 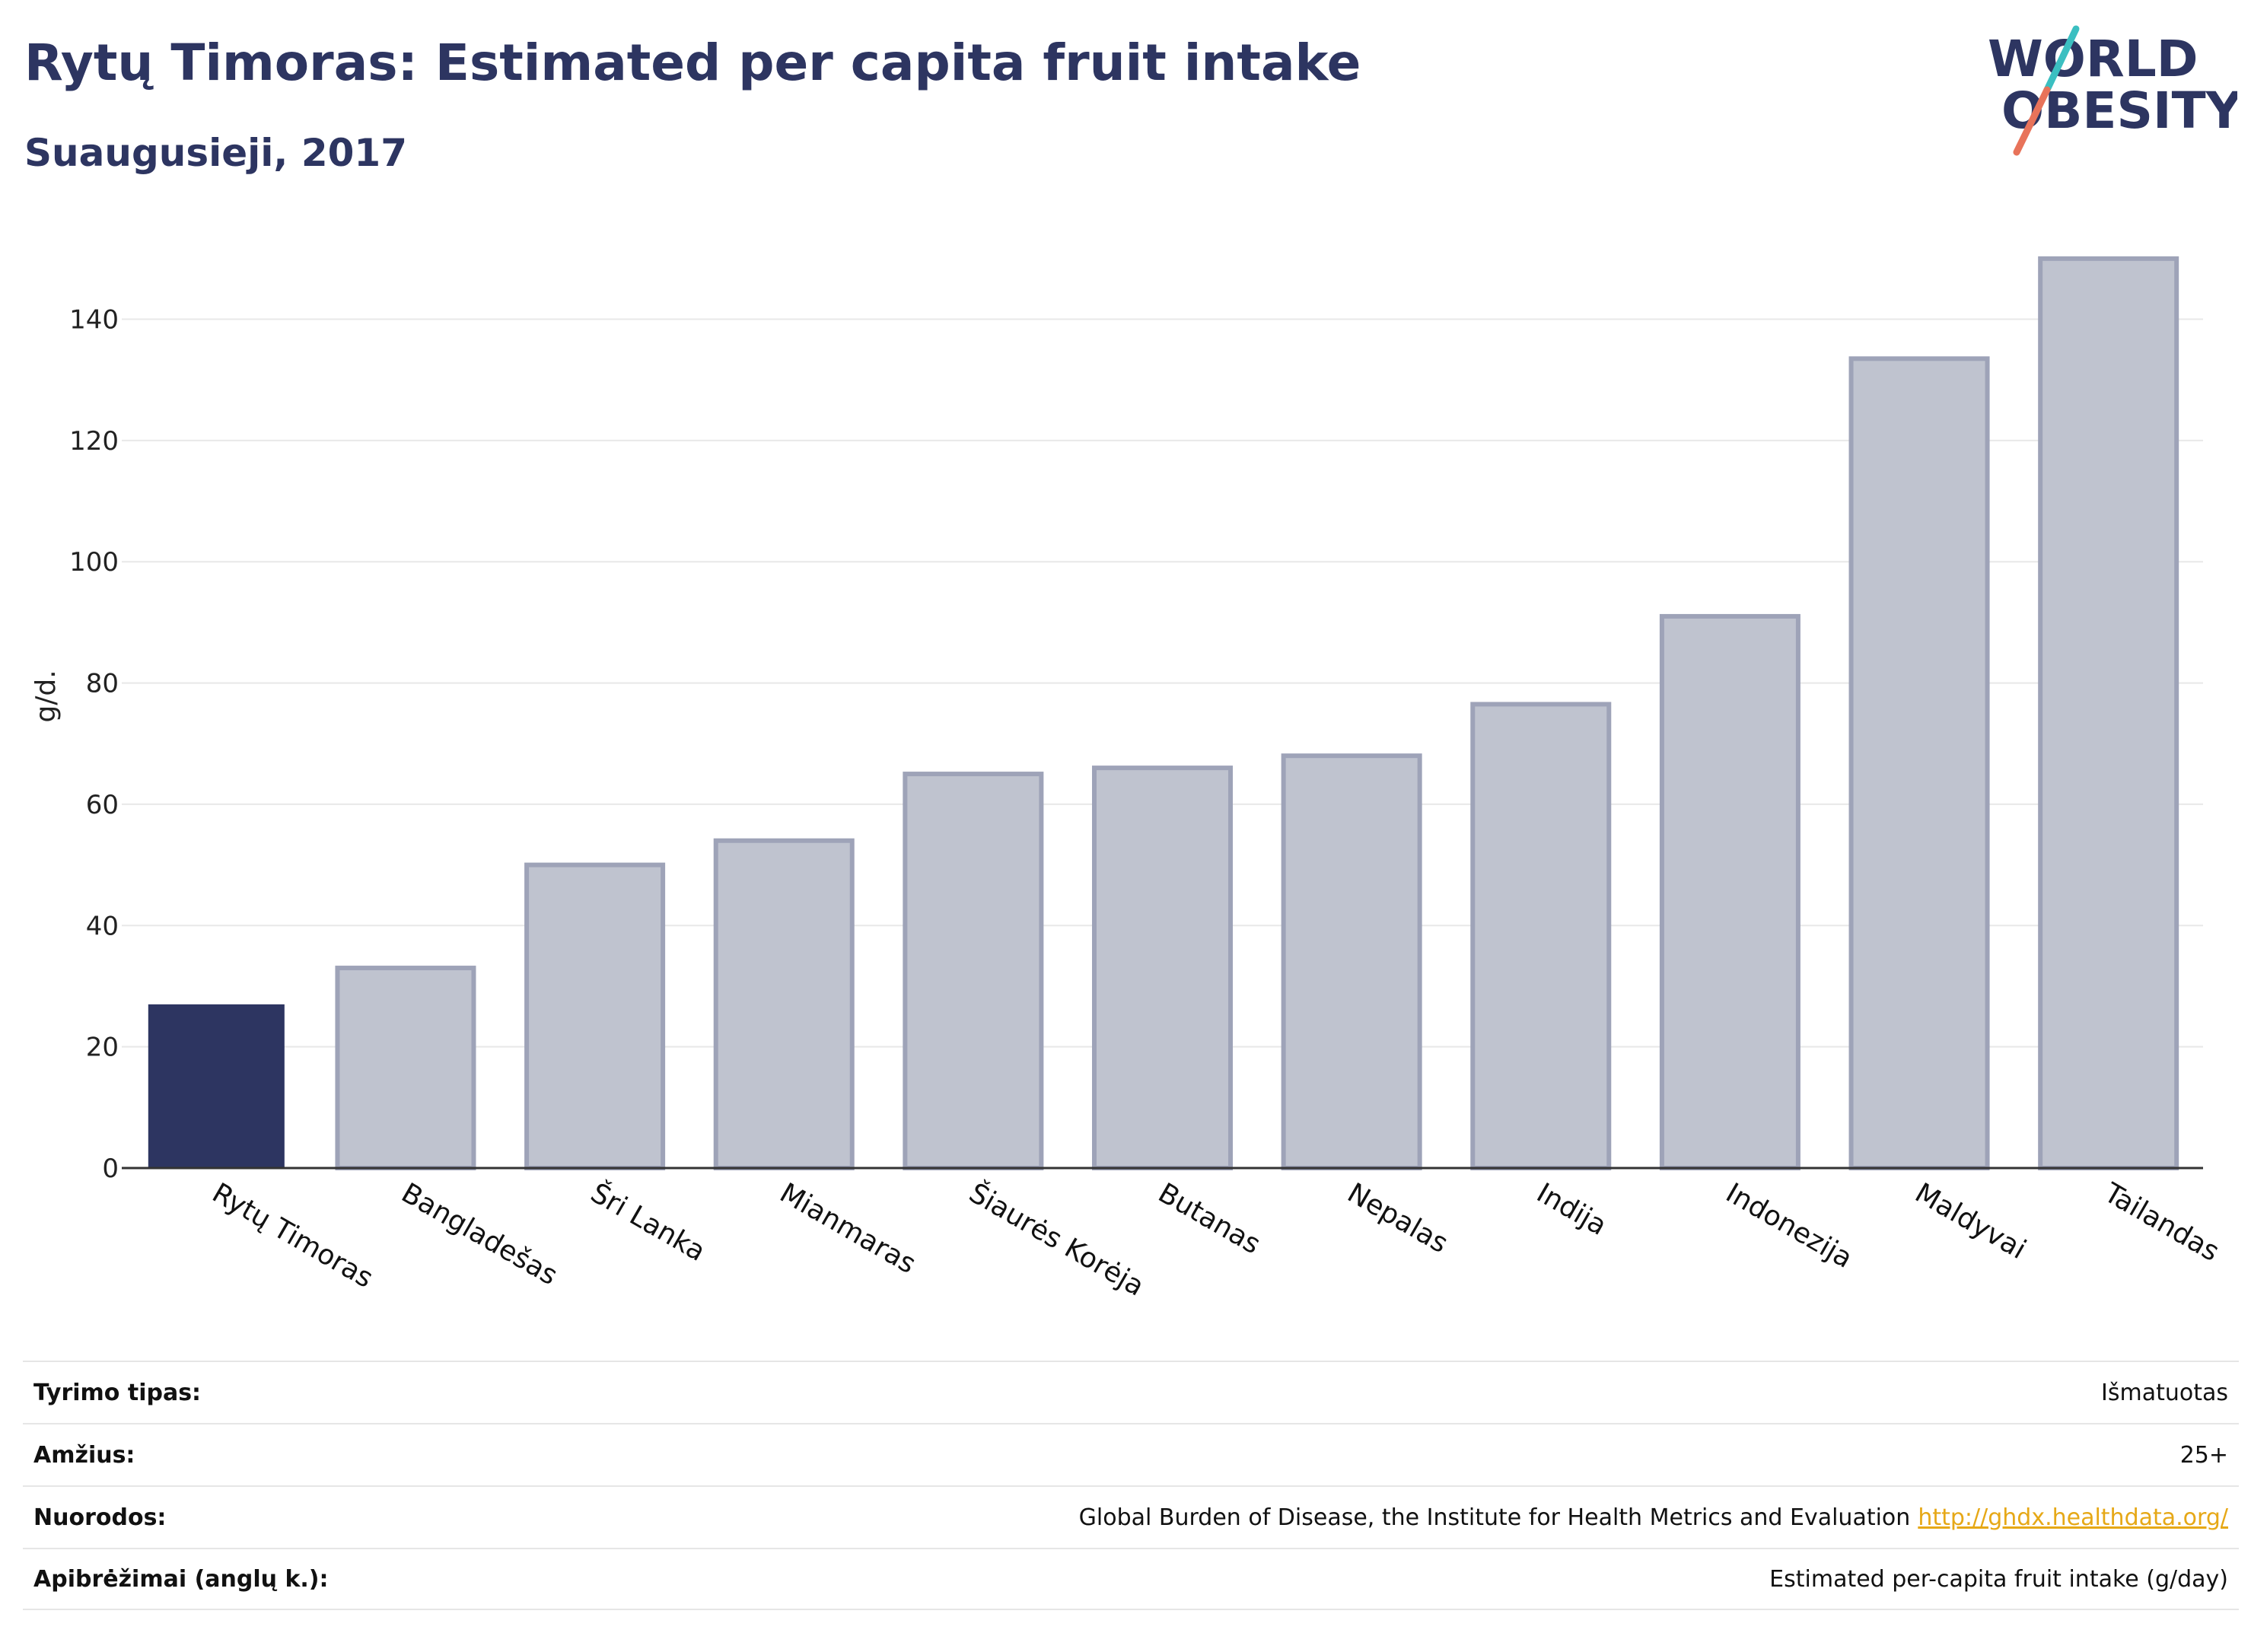 I want to click on world-obesity-logo: WORLD OBESITY, so click(x=2112, y=90).